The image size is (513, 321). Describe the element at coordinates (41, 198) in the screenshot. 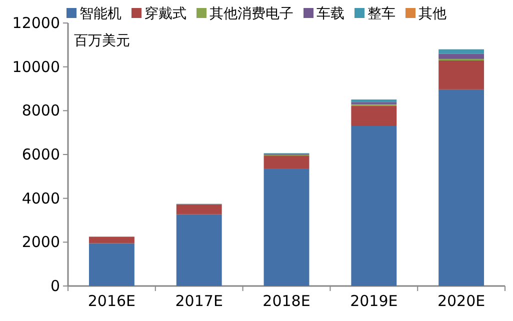

I see `y-tick-label: 4000` at that location.